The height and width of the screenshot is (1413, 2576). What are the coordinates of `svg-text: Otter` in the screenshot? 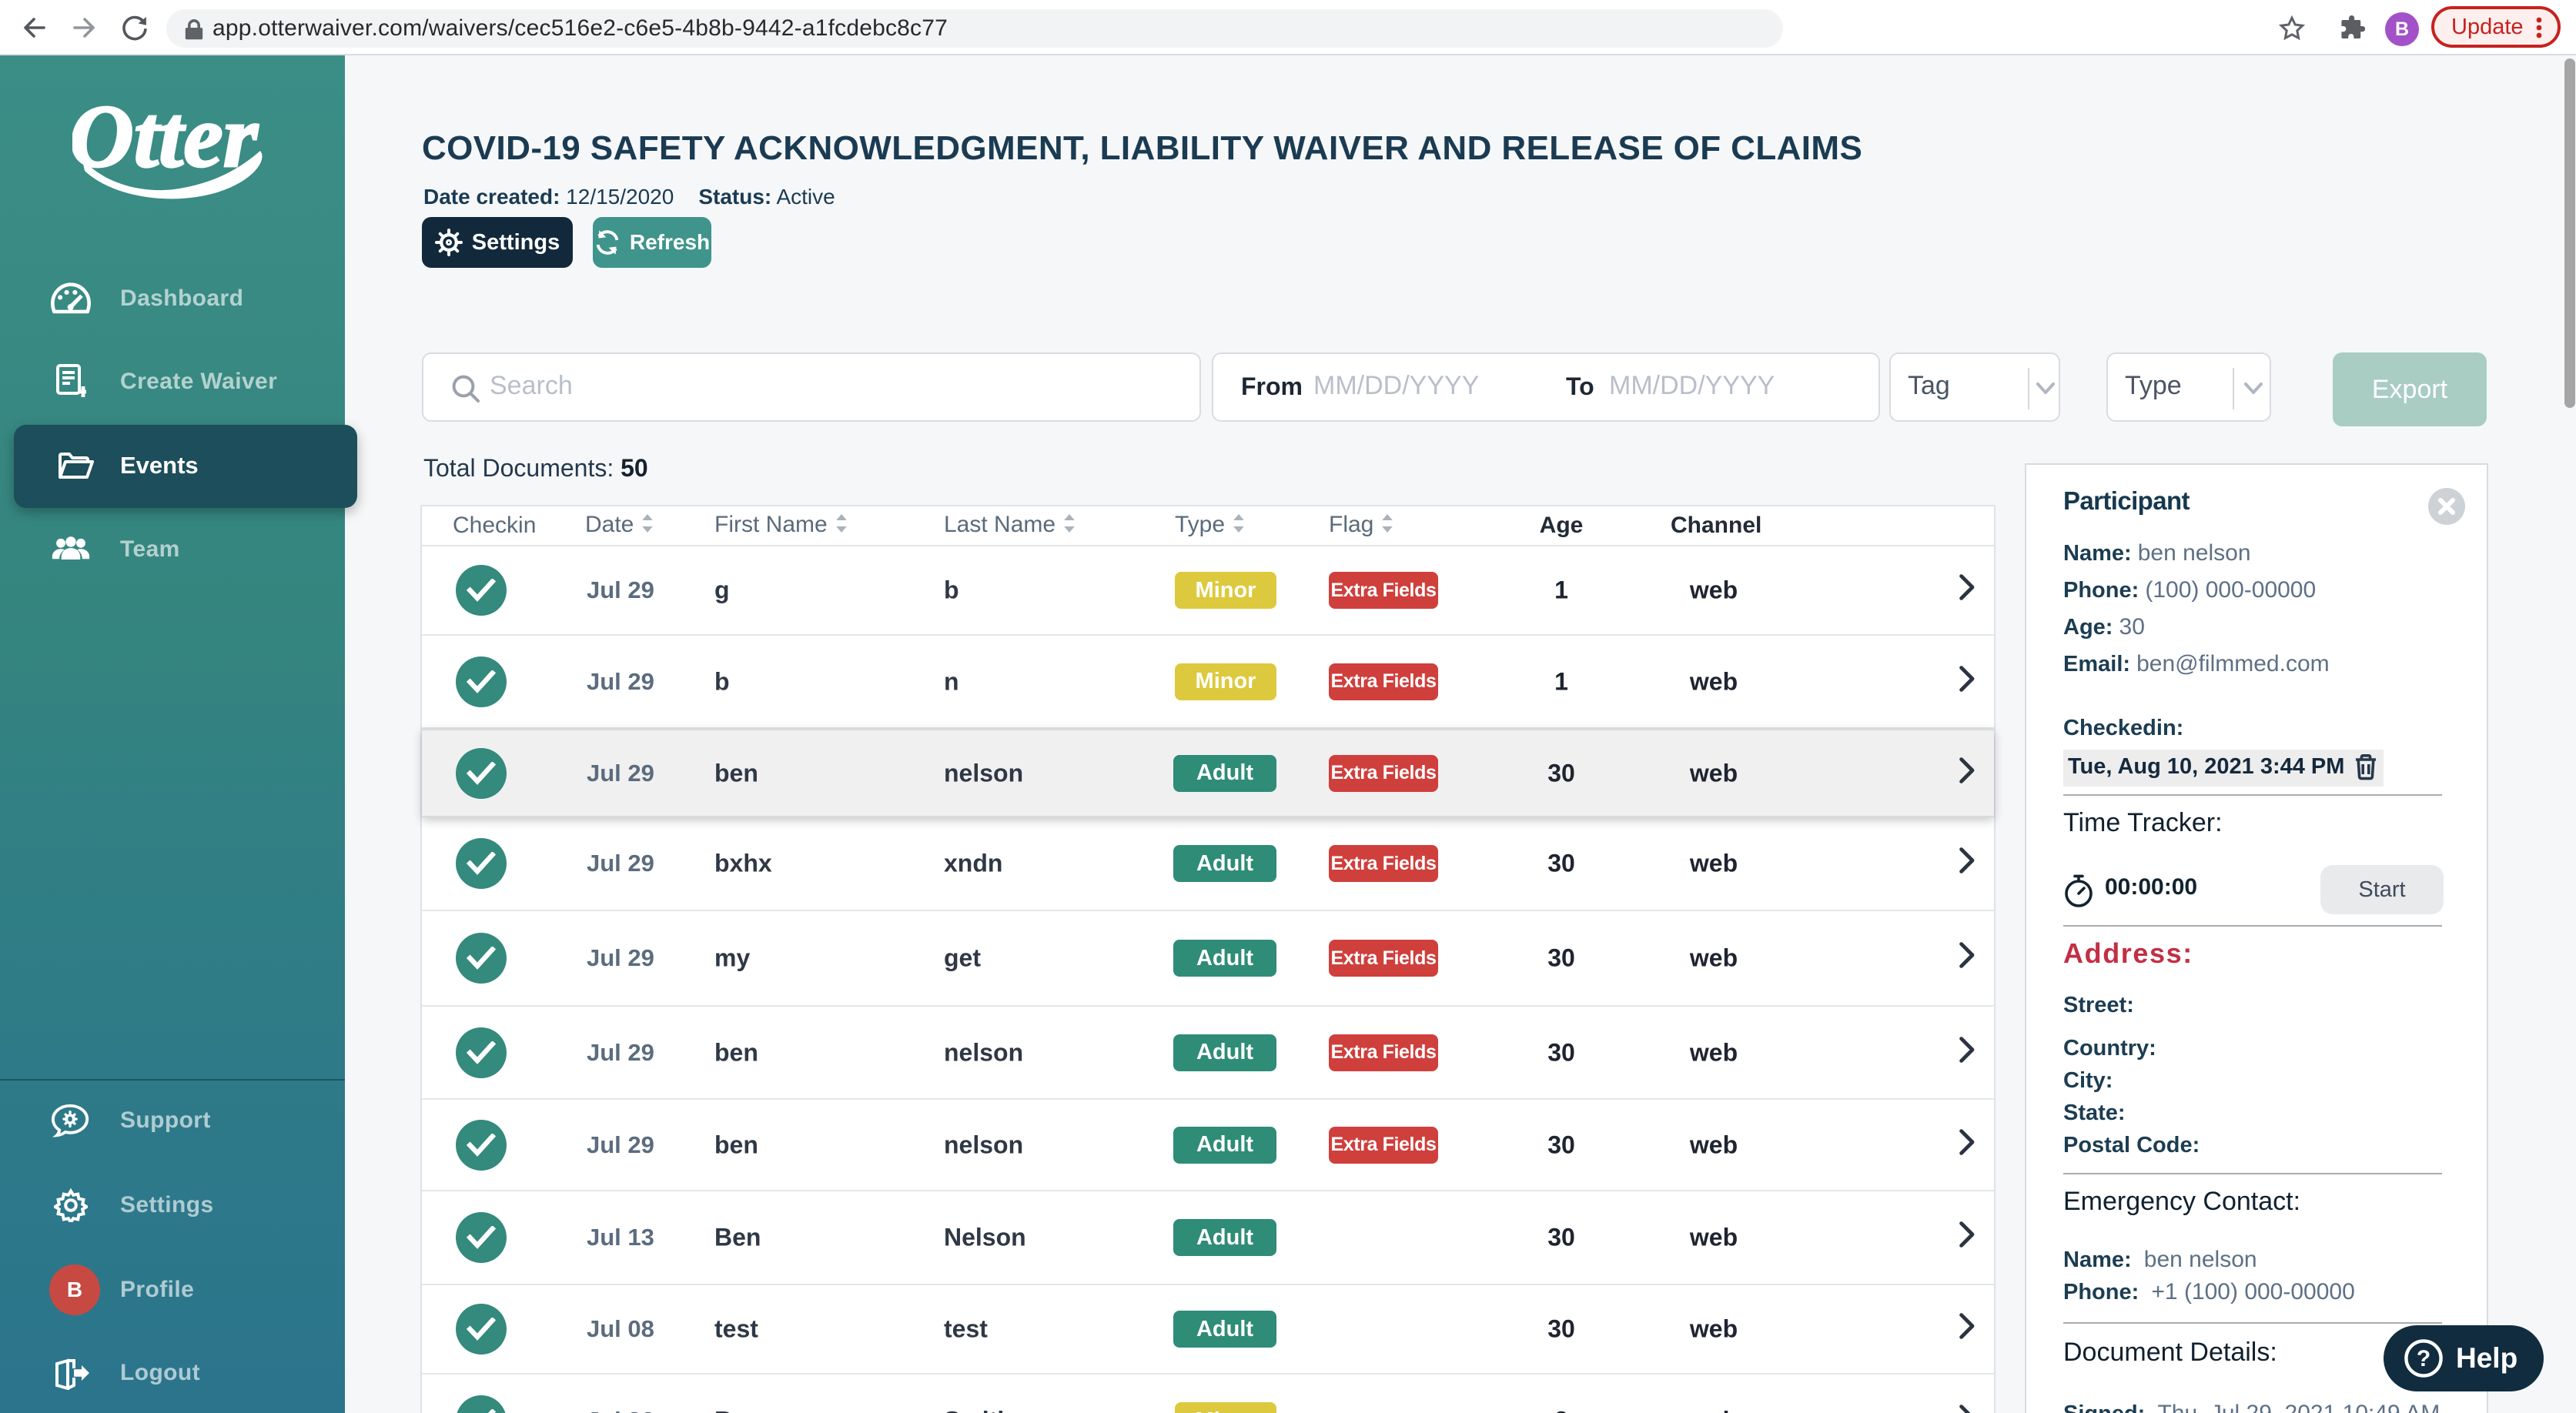 It's located at (165, 137).